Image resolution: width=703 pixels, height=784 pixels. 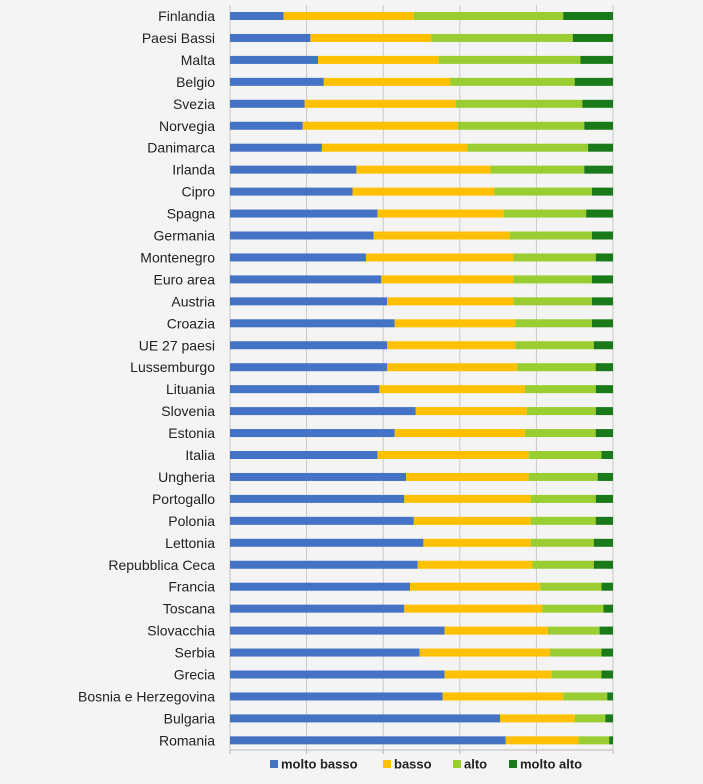 What do you see at coordinates (475, 764) in the screenshot?
I see `legend-label: alto` at bounding box center [475, 764].